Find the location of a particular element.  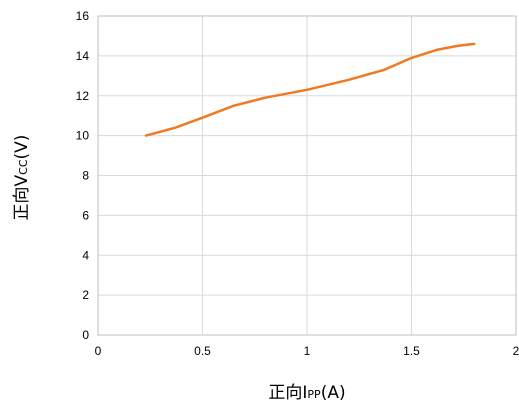

y-tick-label: 8 is located at coordinates (85, 176).